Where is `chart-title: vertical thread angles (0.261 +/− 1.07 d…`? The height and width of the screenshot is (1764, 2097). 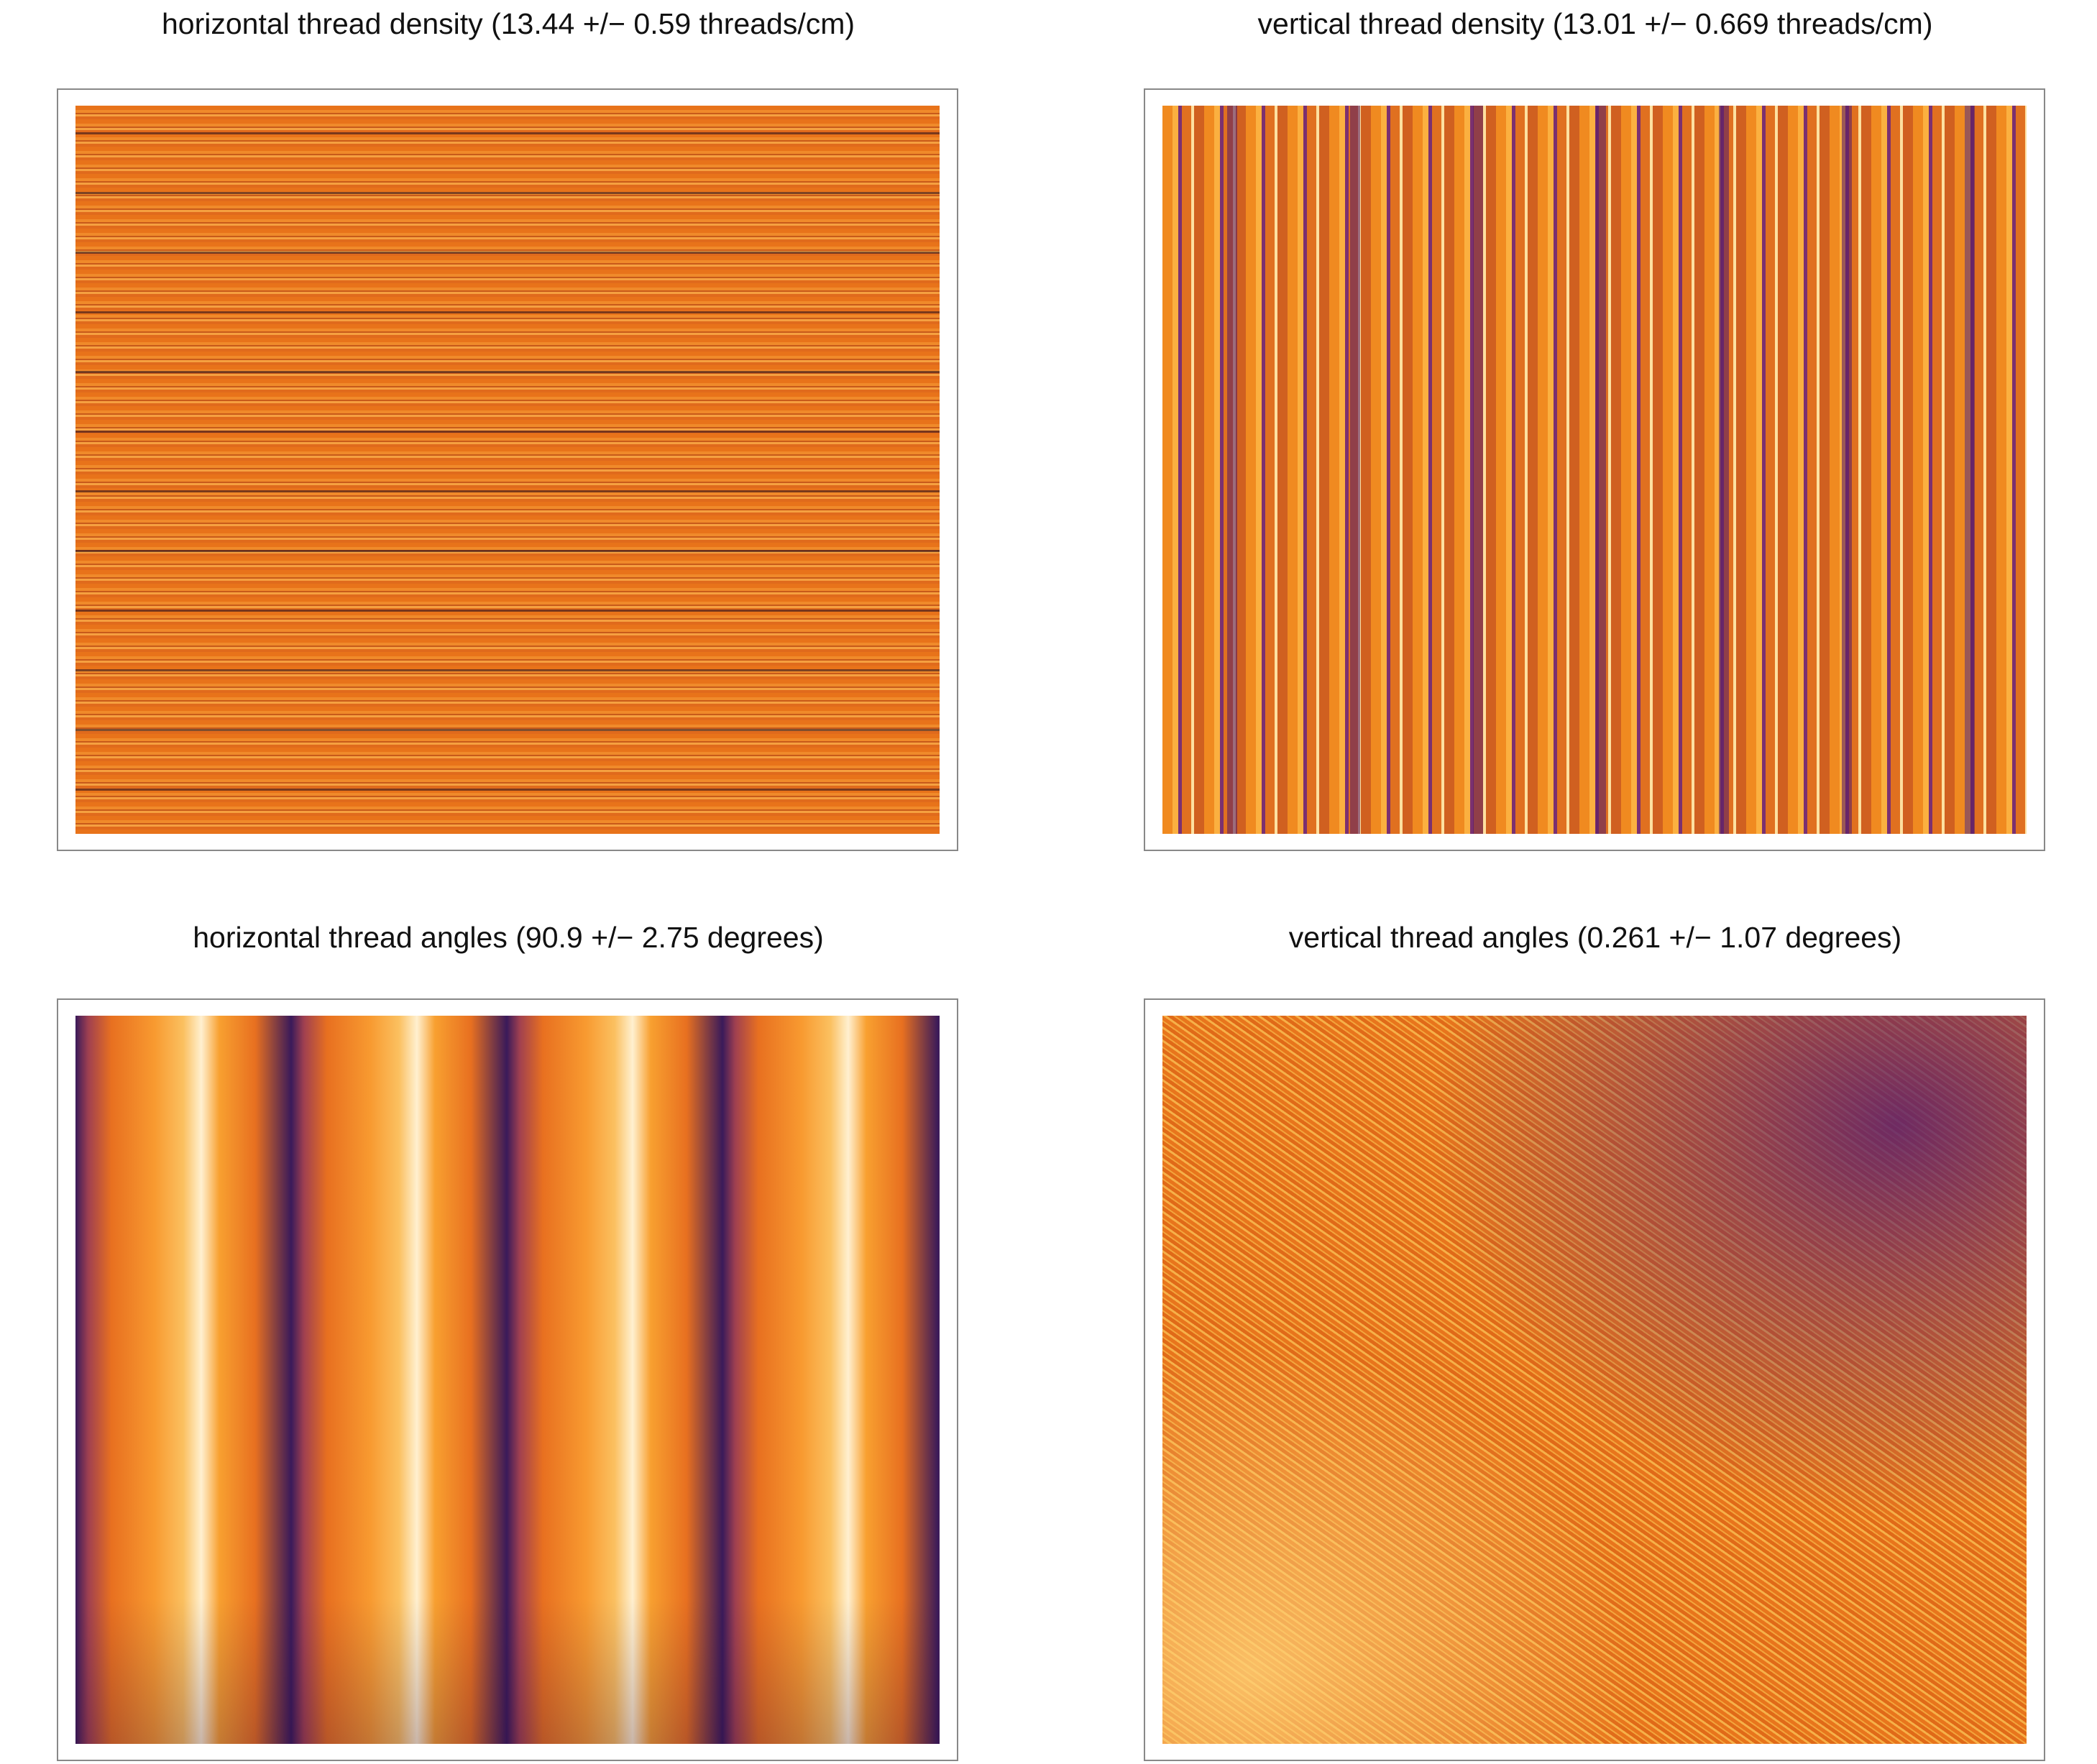 chart-title: vertical thread angles (0.261 +/− 1.07 d… is located at coordinates (1595, 937).